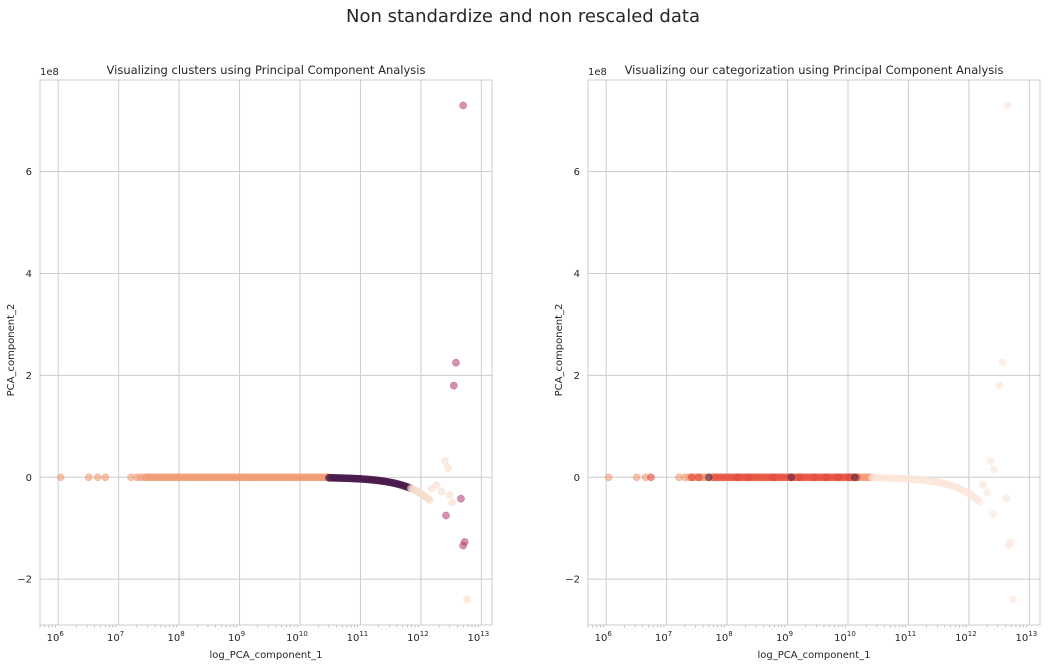  Describe the element at coordinates (265, 655) in the screenshot. I see `left-x-axis-label: log_PCA_component_1` at that location.